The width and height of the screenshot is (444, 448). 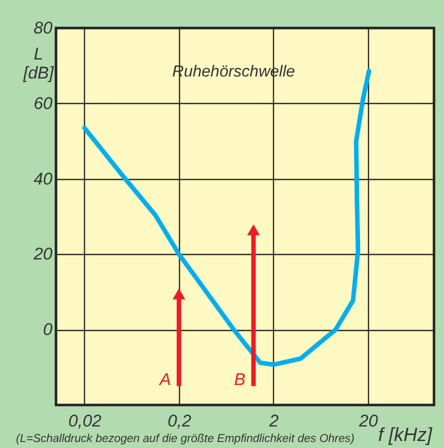 I want to click on text: (L=Schalldruck bezogen auf die größte Empfindlichkeit des Ohres), so click(x=185, y=439).